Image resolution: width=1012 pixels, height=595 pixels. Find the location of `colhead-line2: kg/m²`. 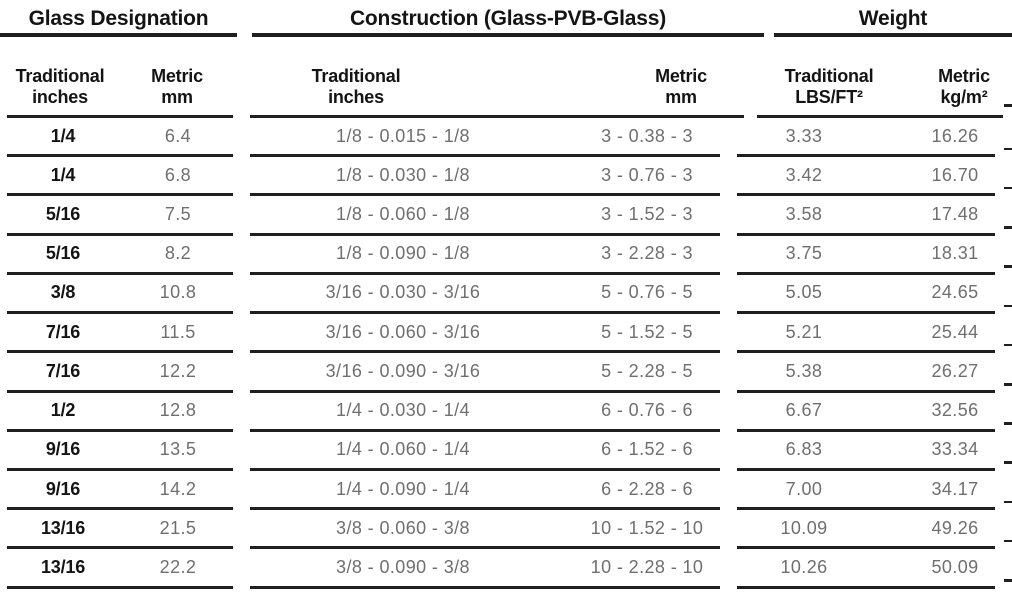

colhead-line2: kg/m² is located at coordinates (964, 97).